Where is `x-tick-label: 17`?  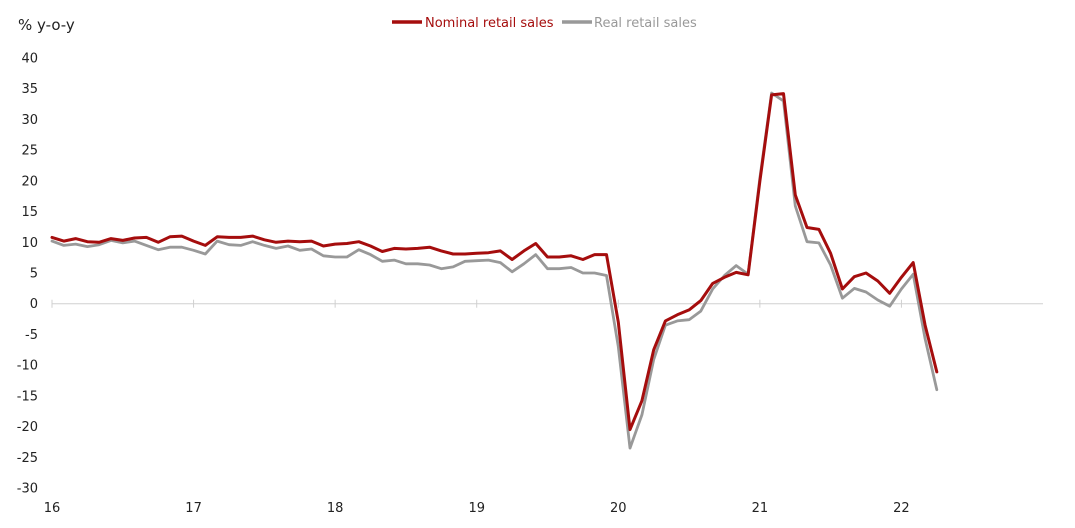
x-tick-label: 17 is located at coordinates (193, 508).